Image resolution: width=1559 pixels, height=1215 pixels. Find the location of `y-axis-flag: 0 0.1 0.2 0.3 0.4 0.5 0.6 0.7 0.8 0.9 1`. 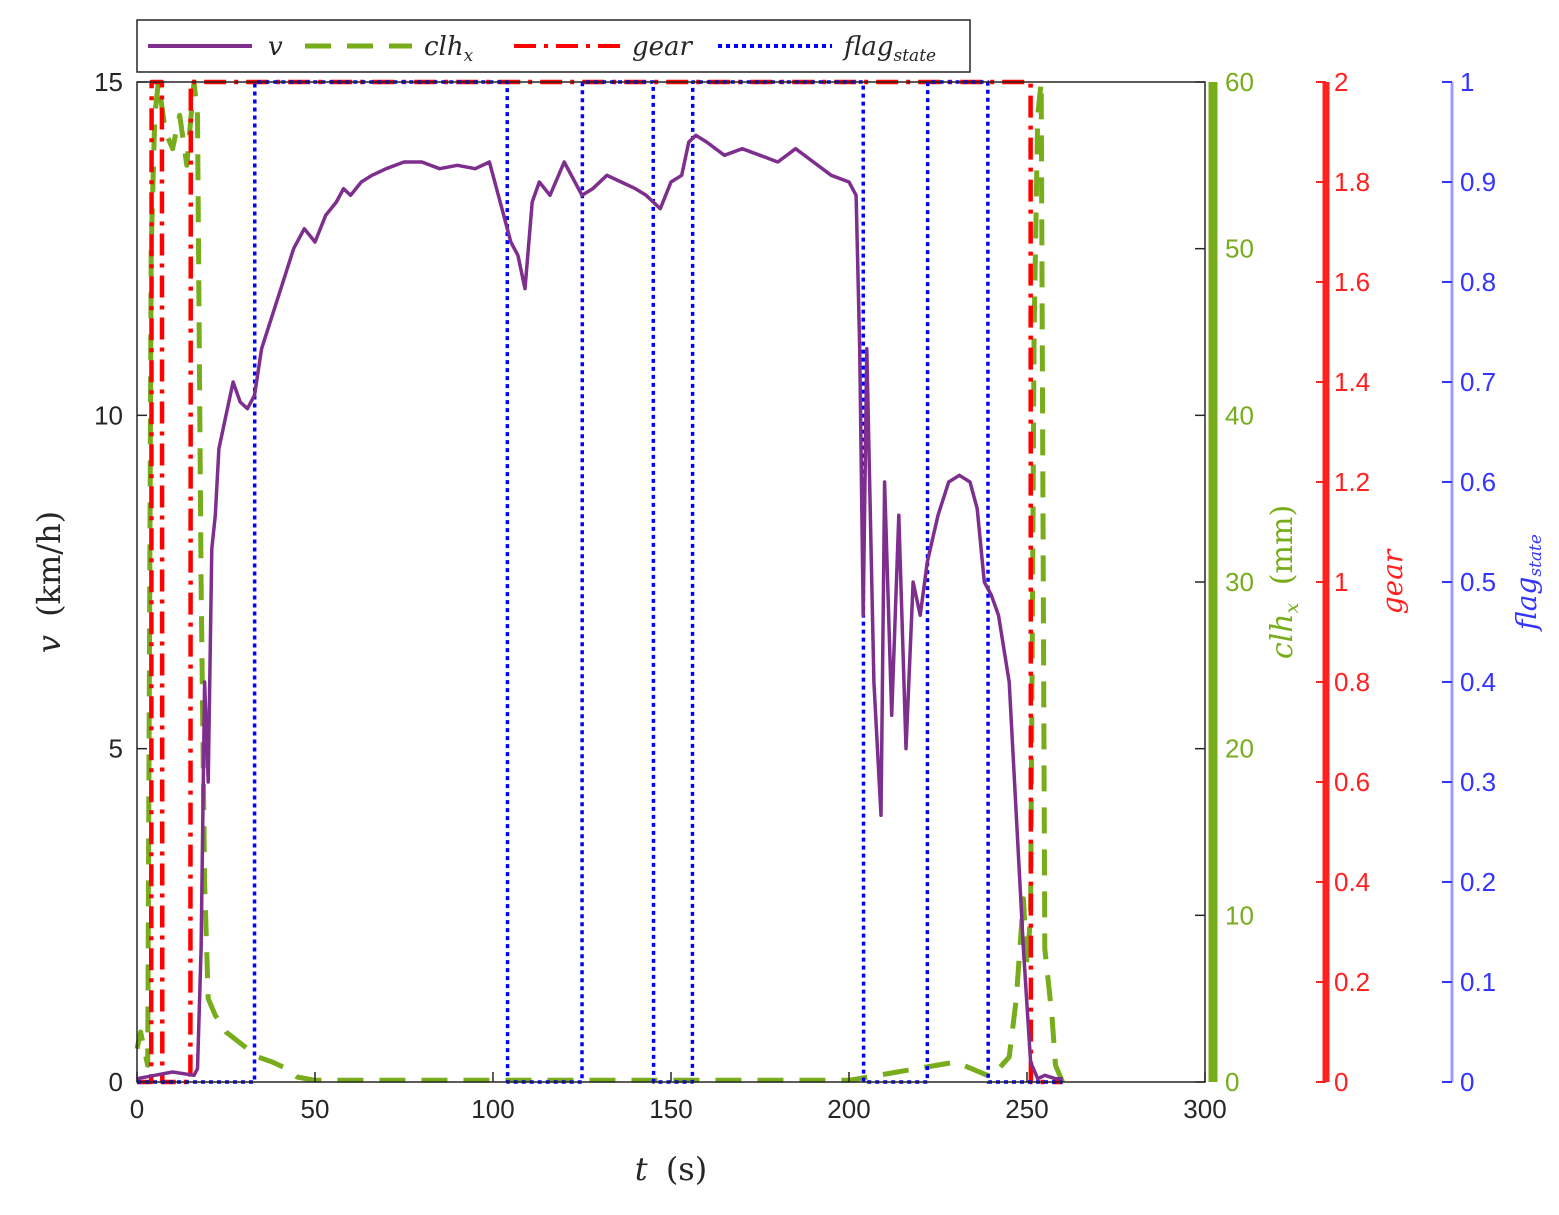

y-axis-flag: 0 0.1 0.2 0.3 0.4 0.5 0.6 0.7 0.8 0.9 1 is located at coordinates (1469, 582).